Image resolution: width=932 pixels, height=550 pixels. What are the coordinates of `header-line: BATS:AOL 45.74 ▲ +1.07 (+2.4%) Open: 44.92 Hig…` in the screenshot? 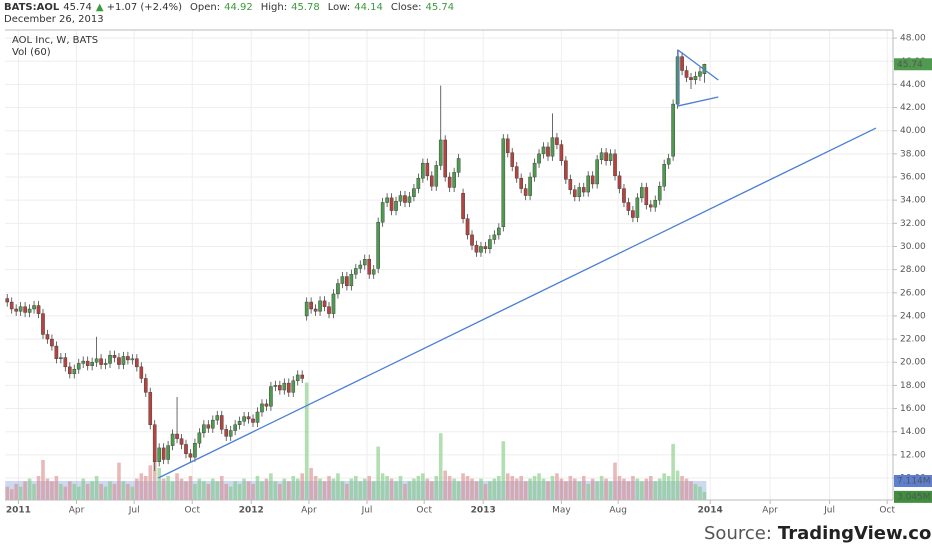 It's located at (229, 7).